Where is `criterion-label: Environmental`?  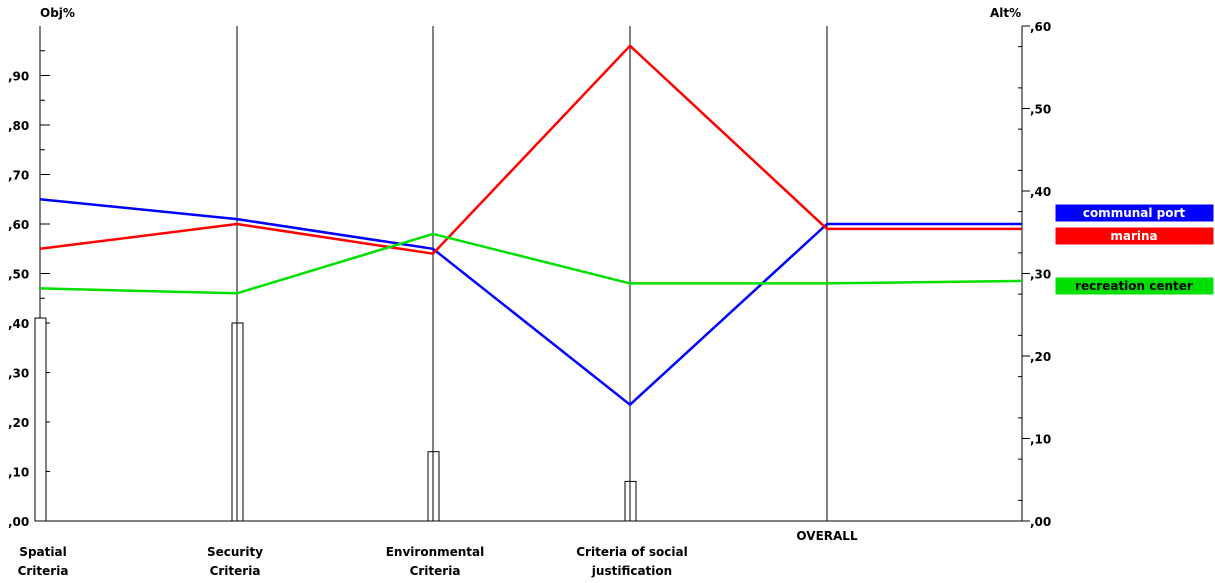
criterion-label: Environmental is located at coordinates (435, 552).